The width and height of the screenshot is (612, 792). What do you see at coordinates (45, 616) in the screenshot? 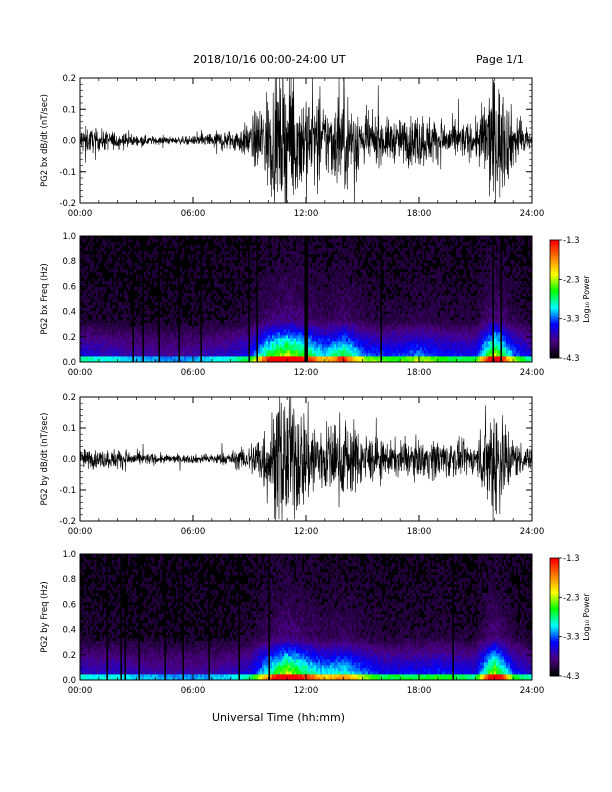
I see `y-axis-label: PG2 by Freq (Hz)` at bounding box center [45, 616].